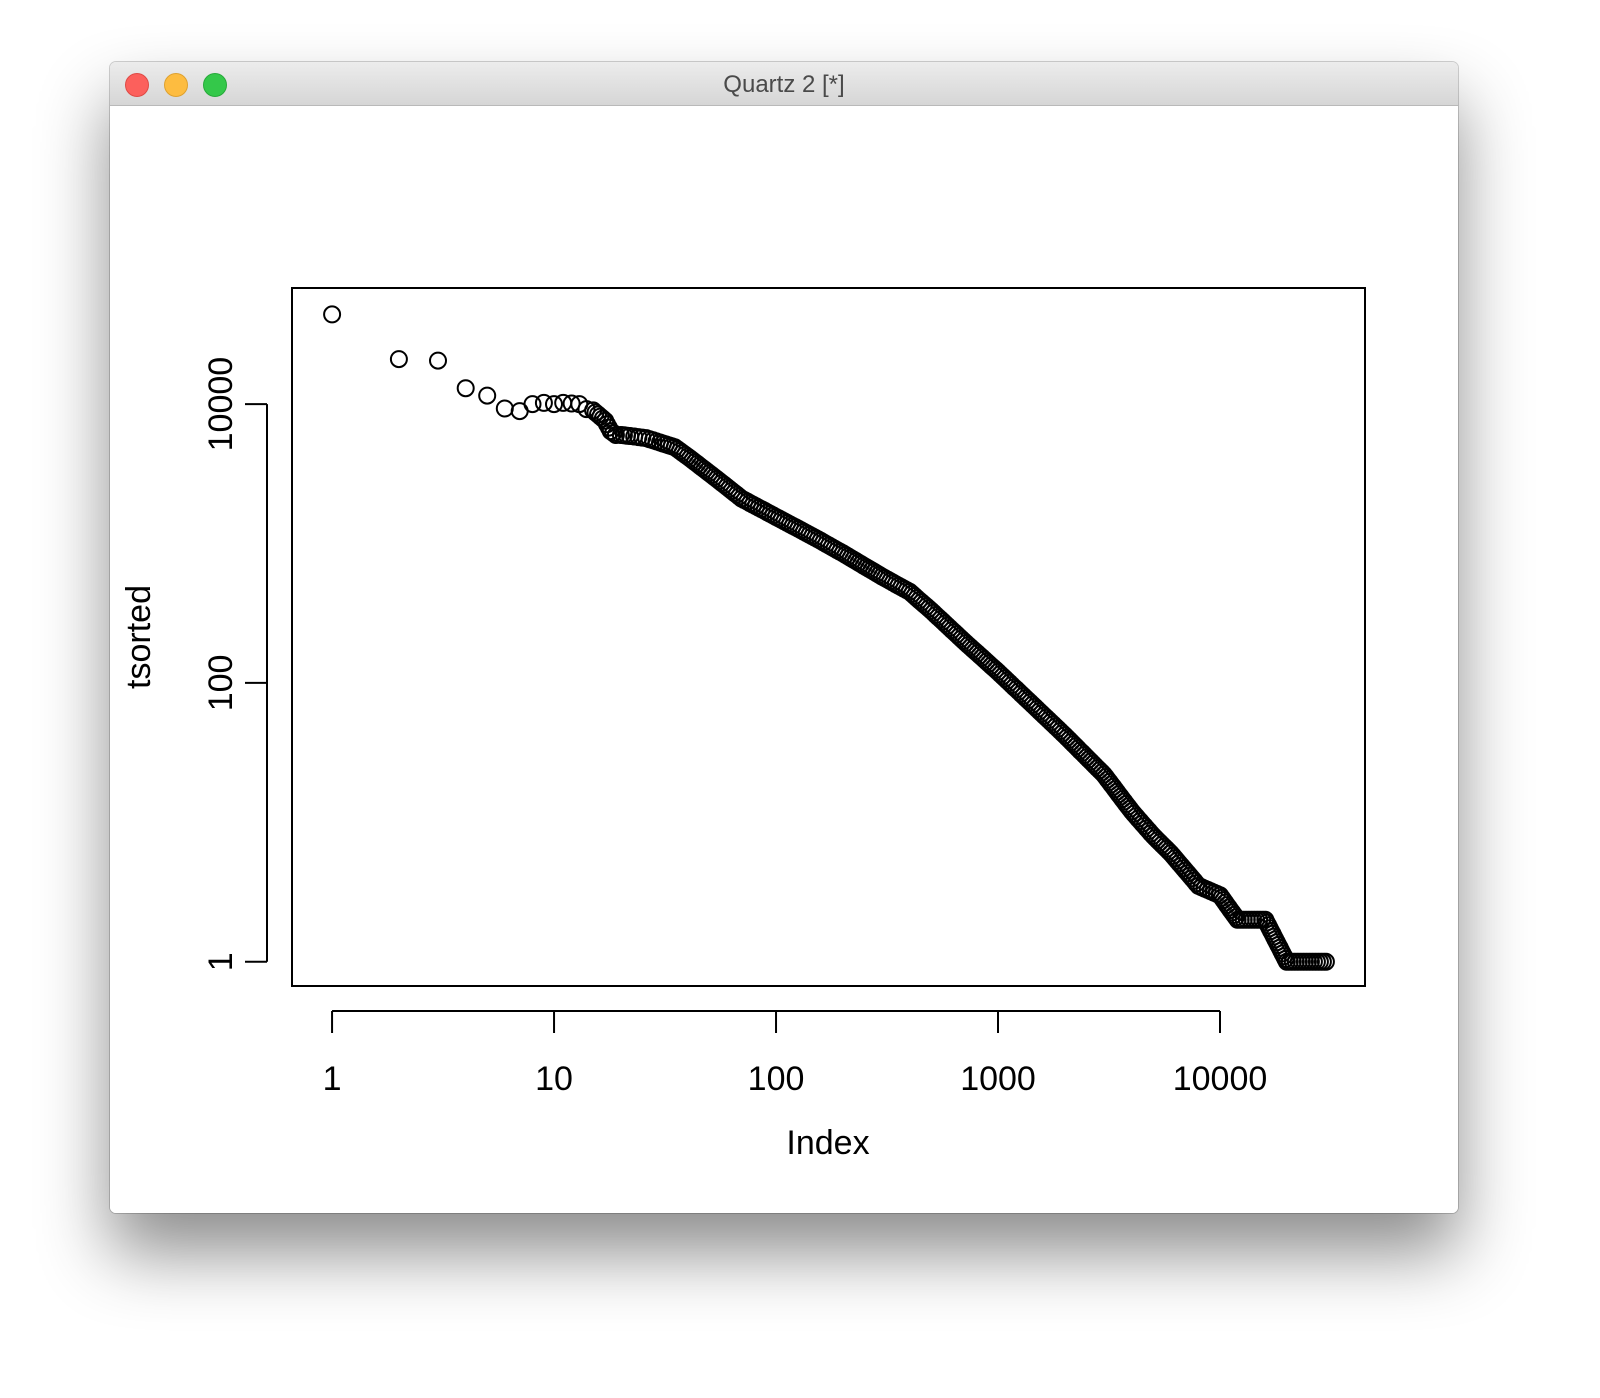  I want to click on x-tick-label: 1000, so click(998, 1079).